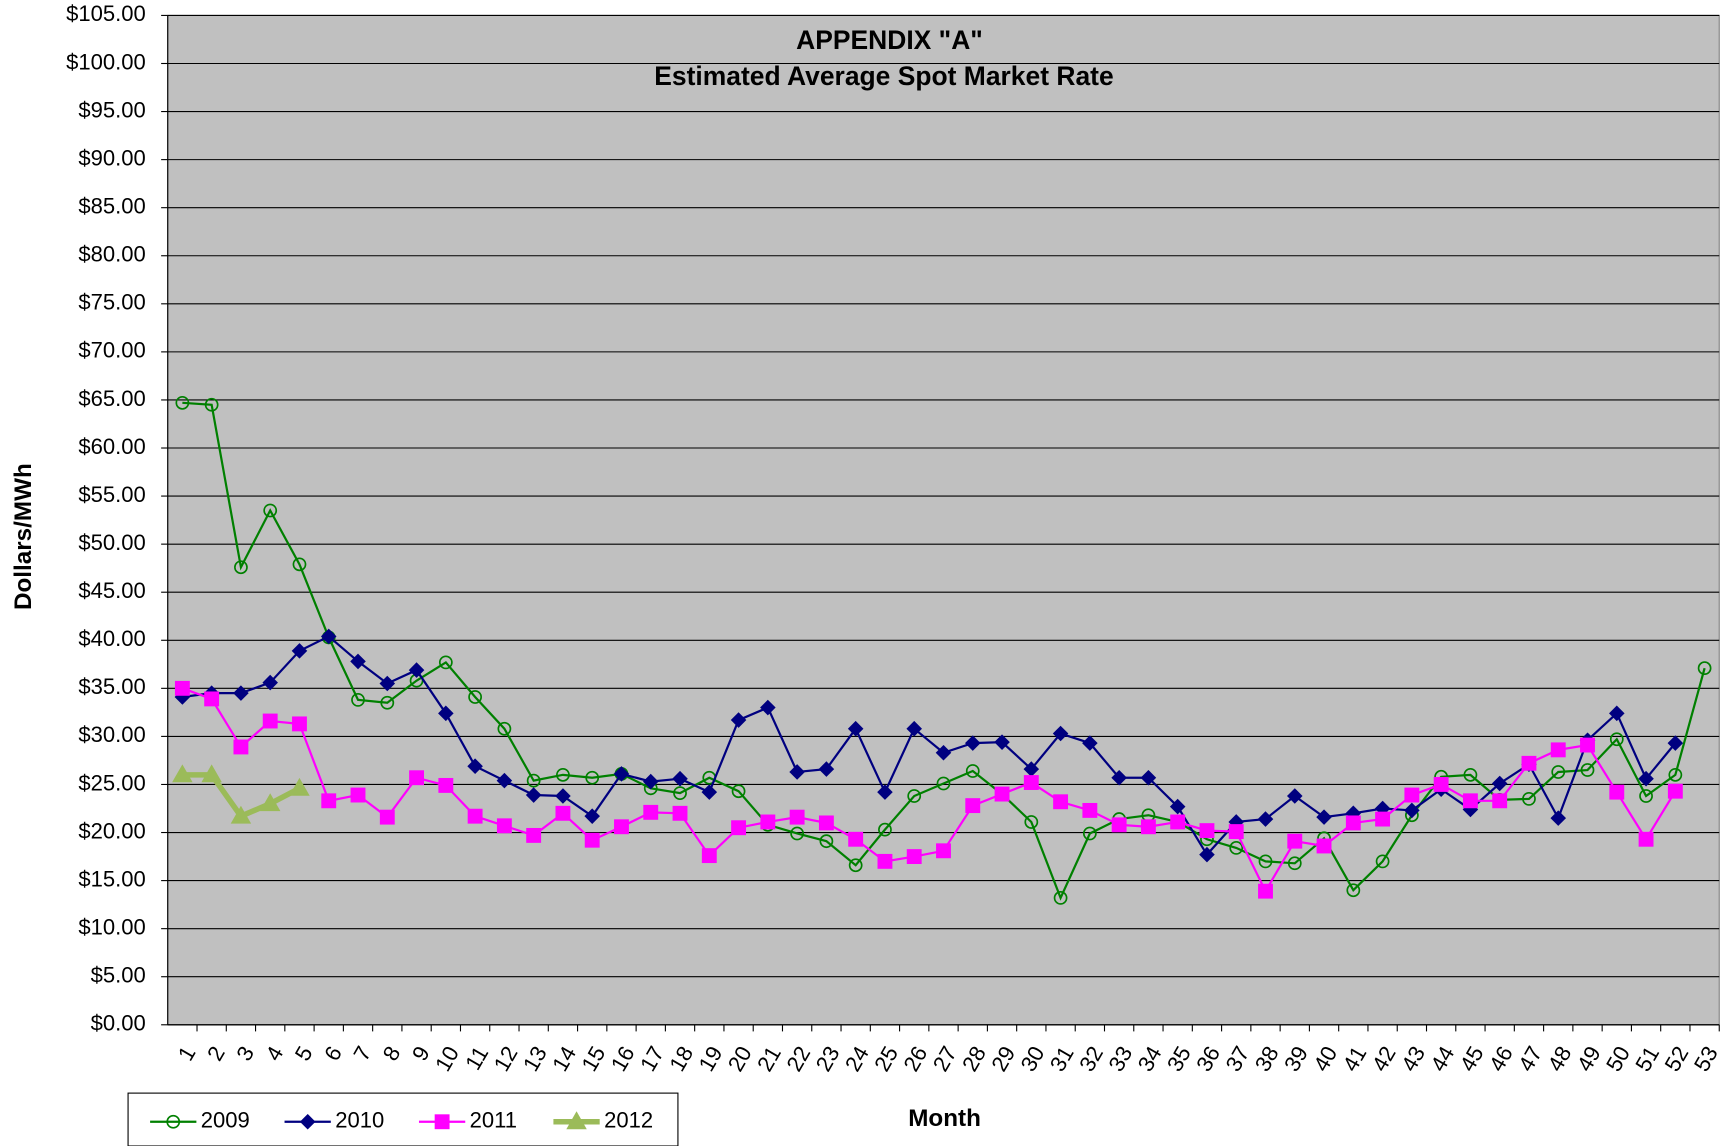 This screenshot has height=1146, width=1725. Describe the element at coordinates (333, 1053) in the screenshot. I see `x-tick-label: 6` at that location.